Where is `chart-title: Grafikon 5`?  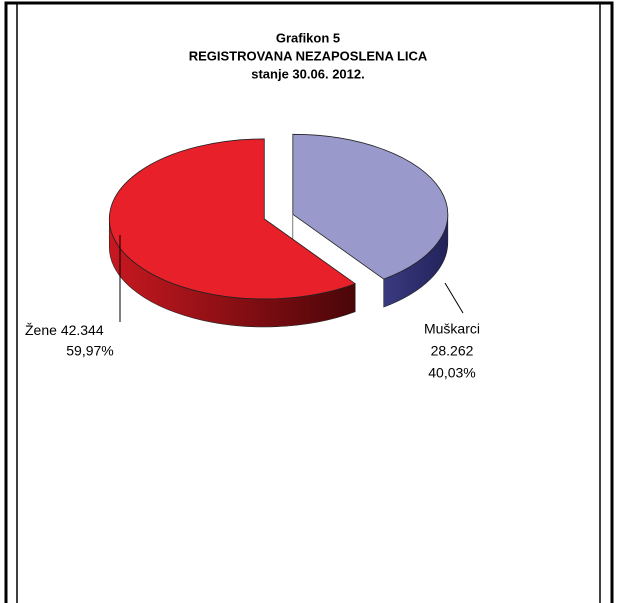
chart-title: Grafikon 5 is located at coordinates (308, 37).